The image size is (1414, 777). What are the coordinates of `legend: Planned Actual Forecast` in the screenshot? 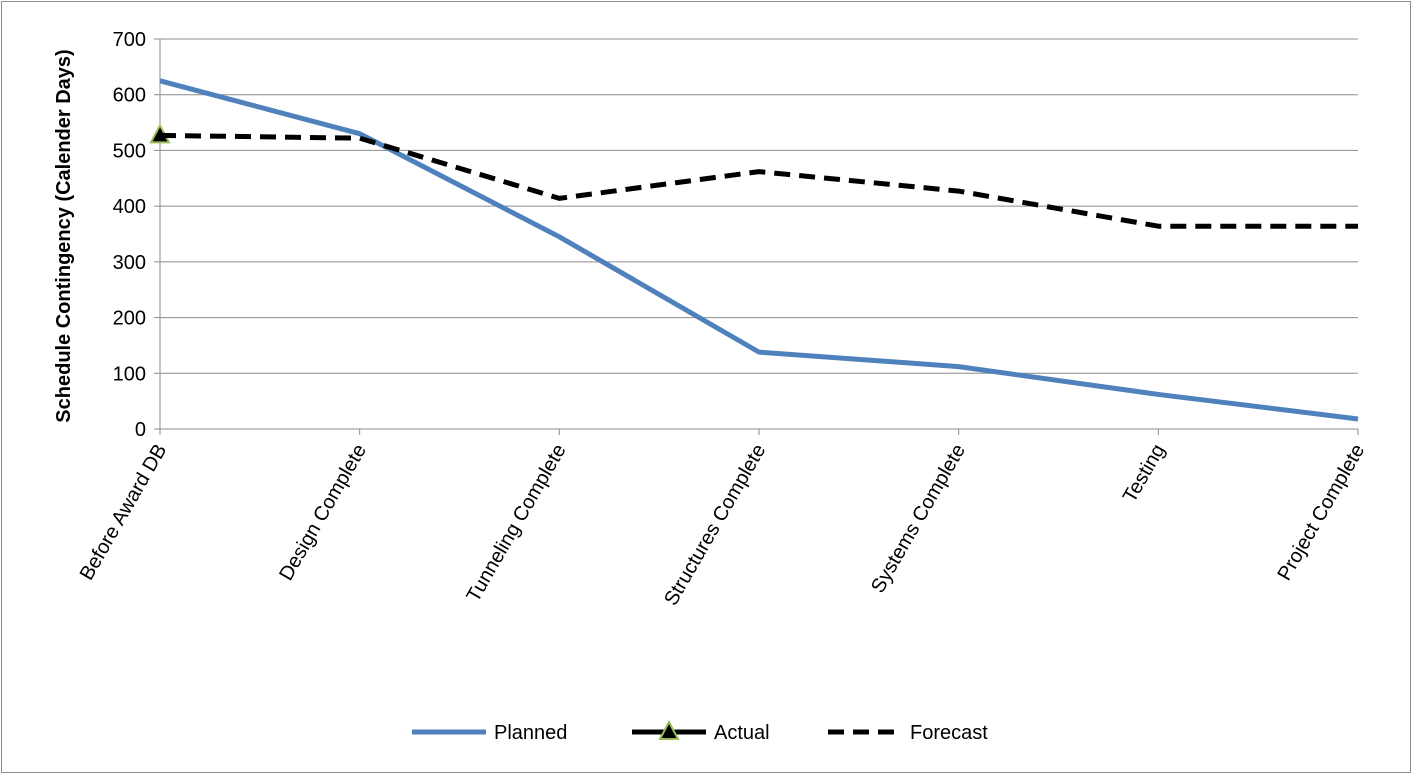 It's located at (700, 731).